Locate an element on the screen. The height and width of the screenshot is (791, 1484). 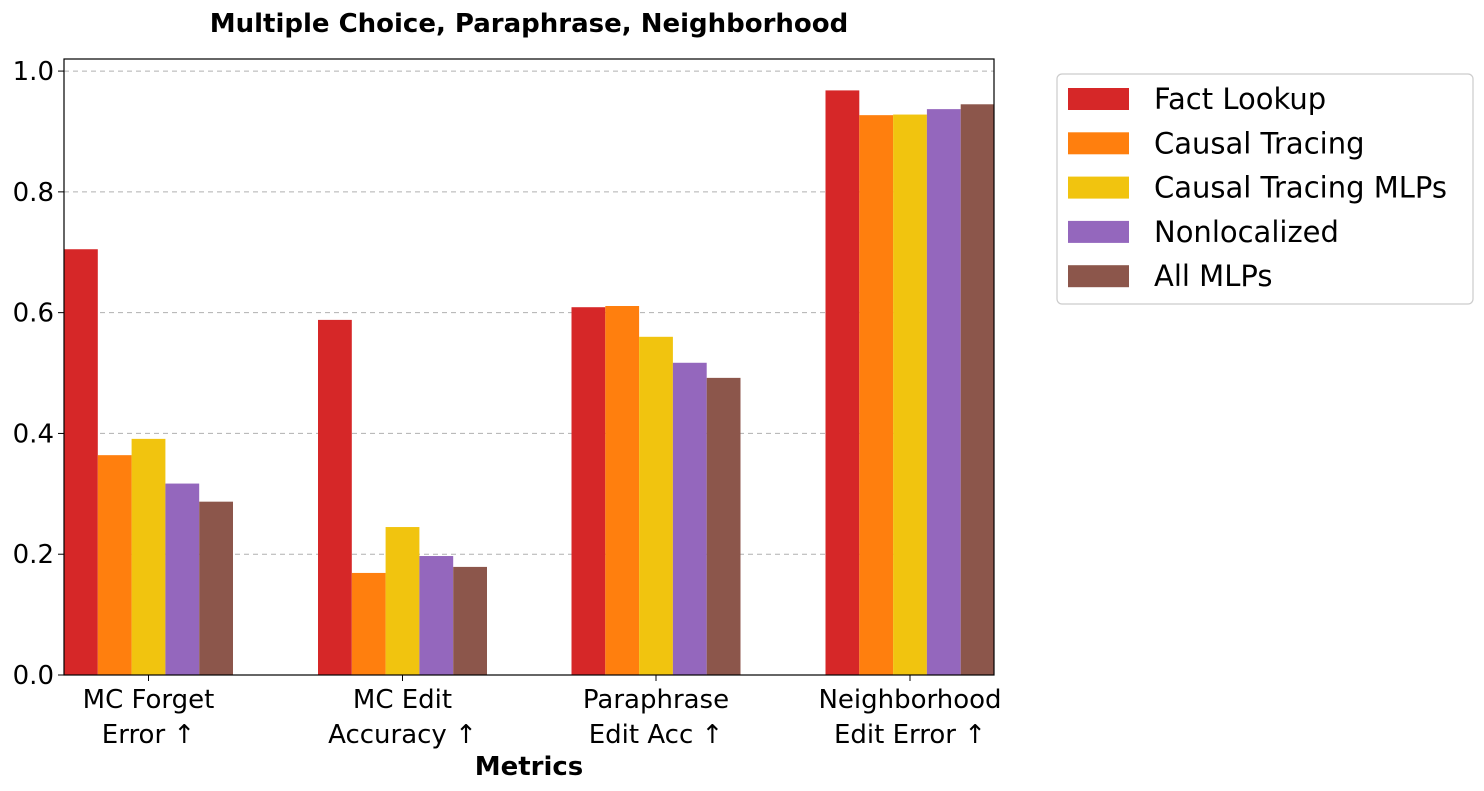
legend-label: All MLPs is located at coordinates (1213, 276).